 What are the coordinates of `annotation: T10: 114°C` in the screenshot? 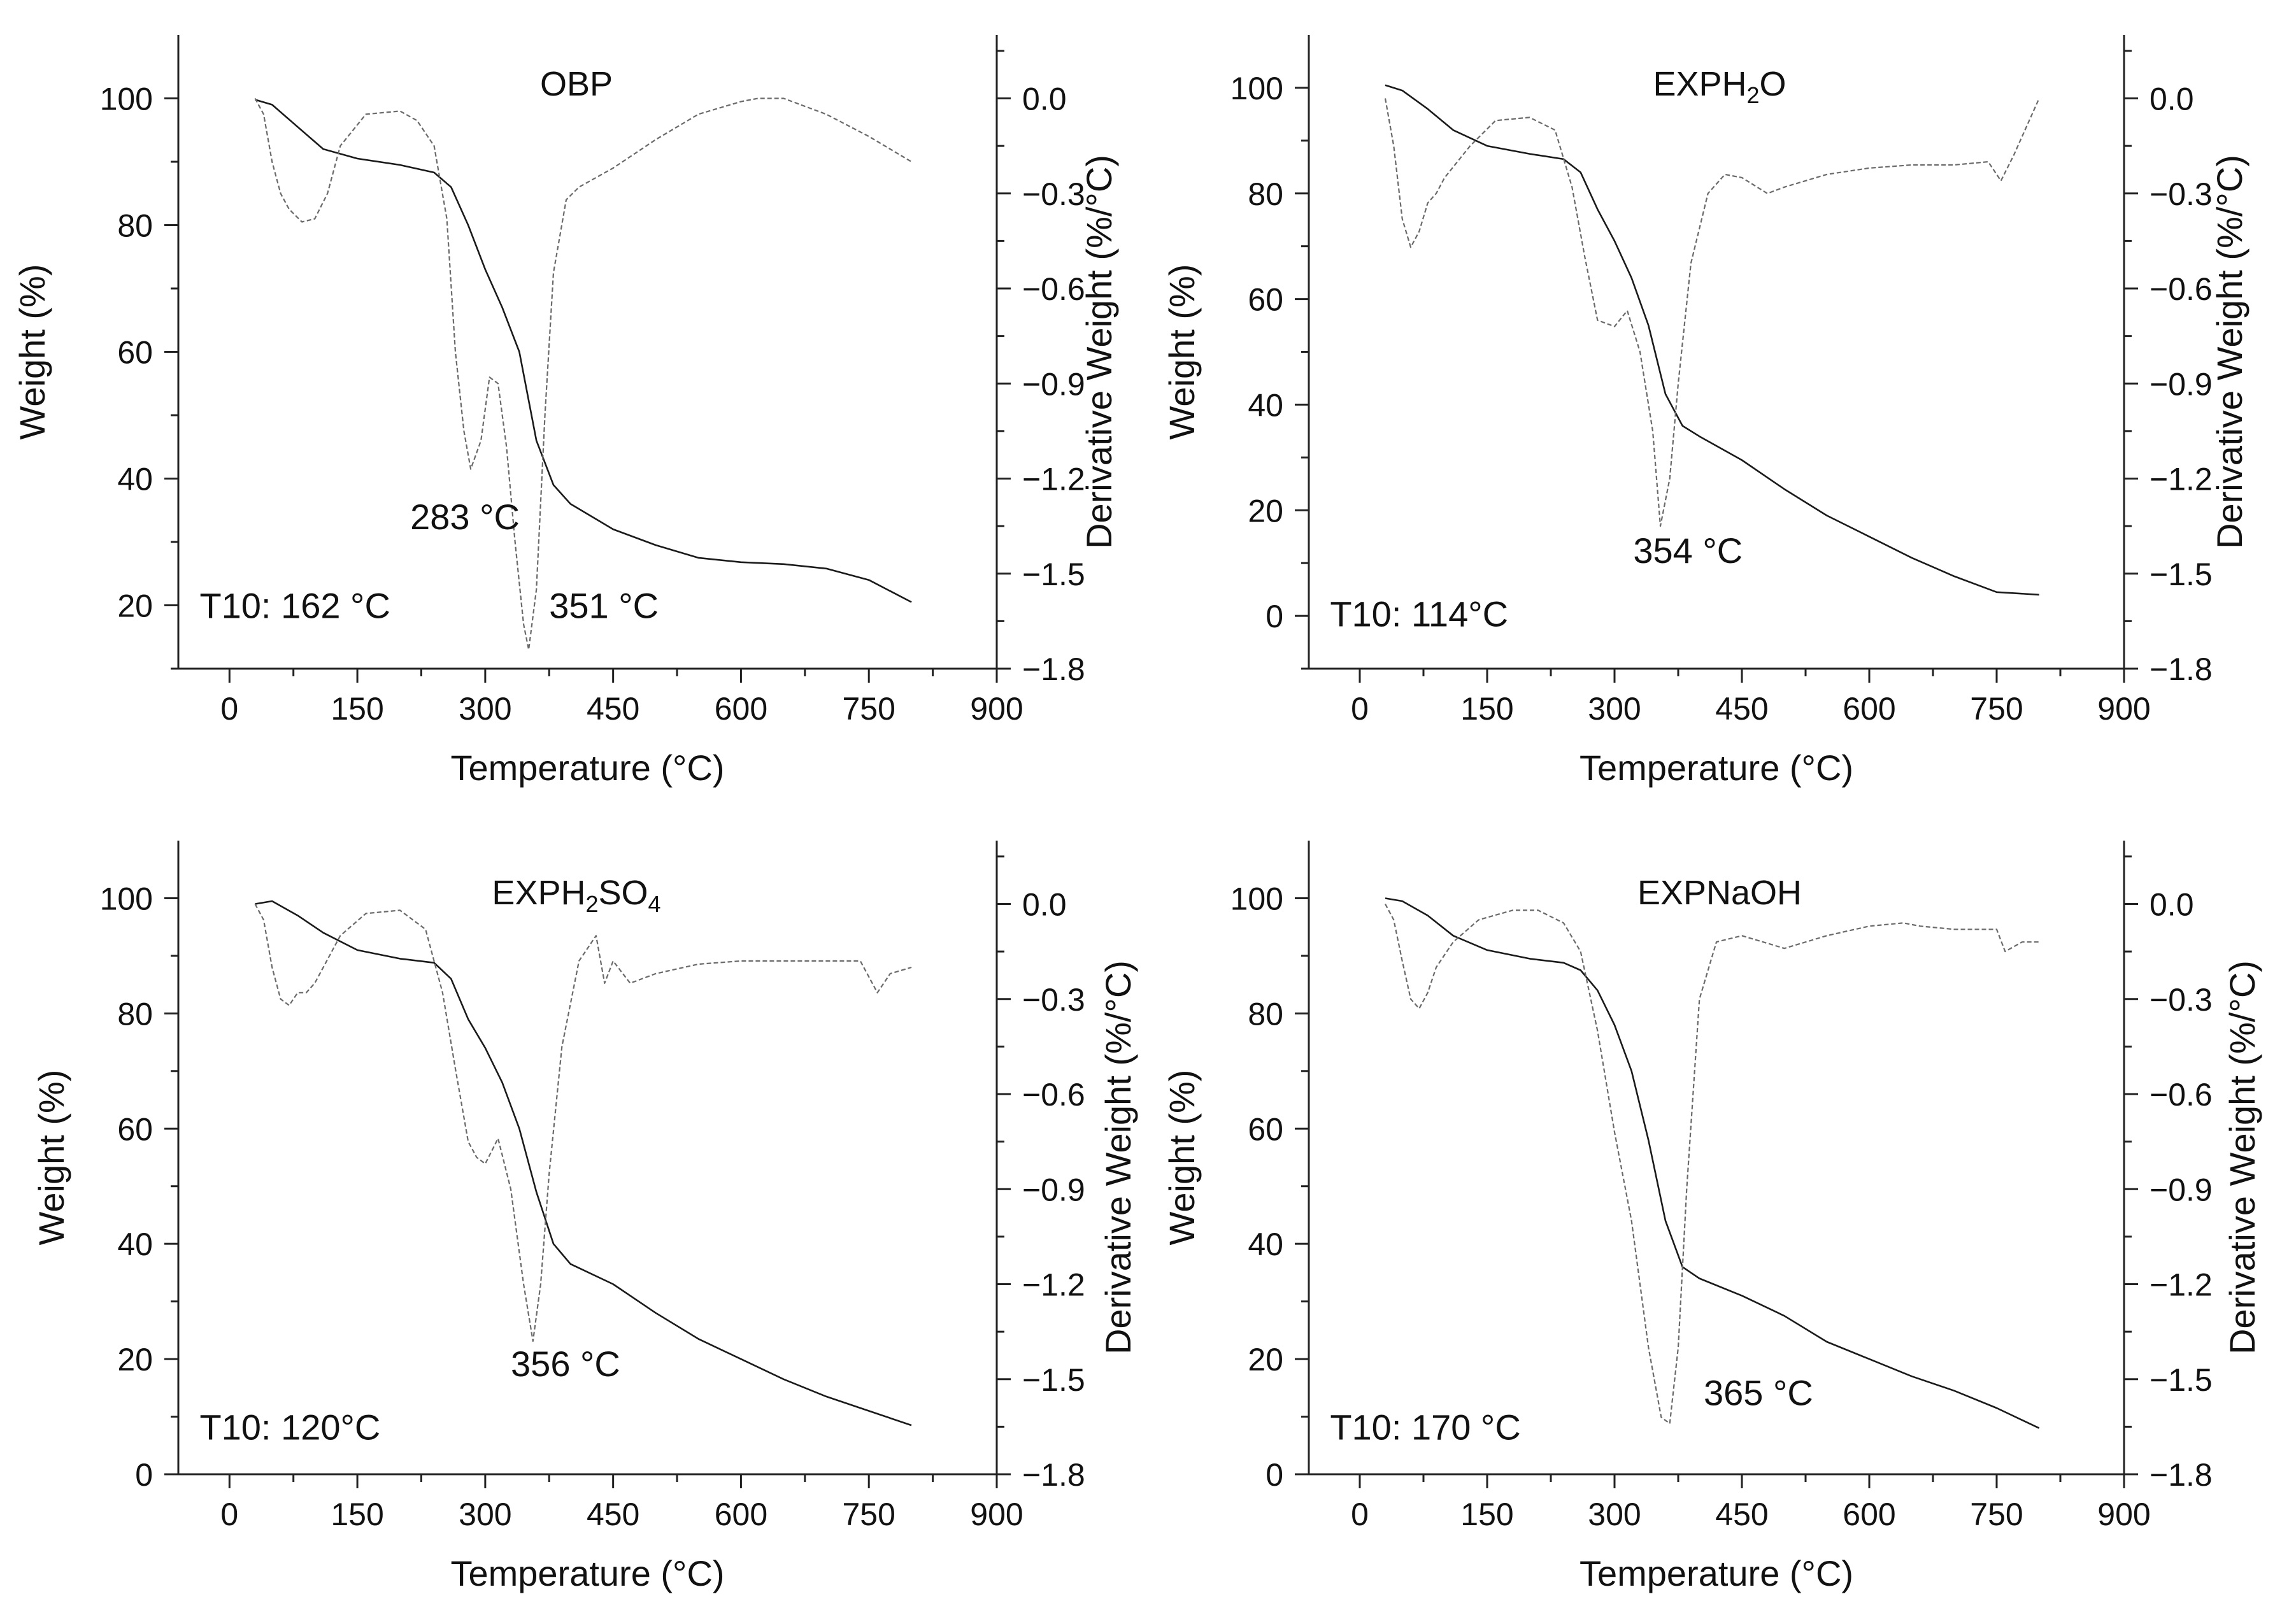 It's located at (1419, 614).